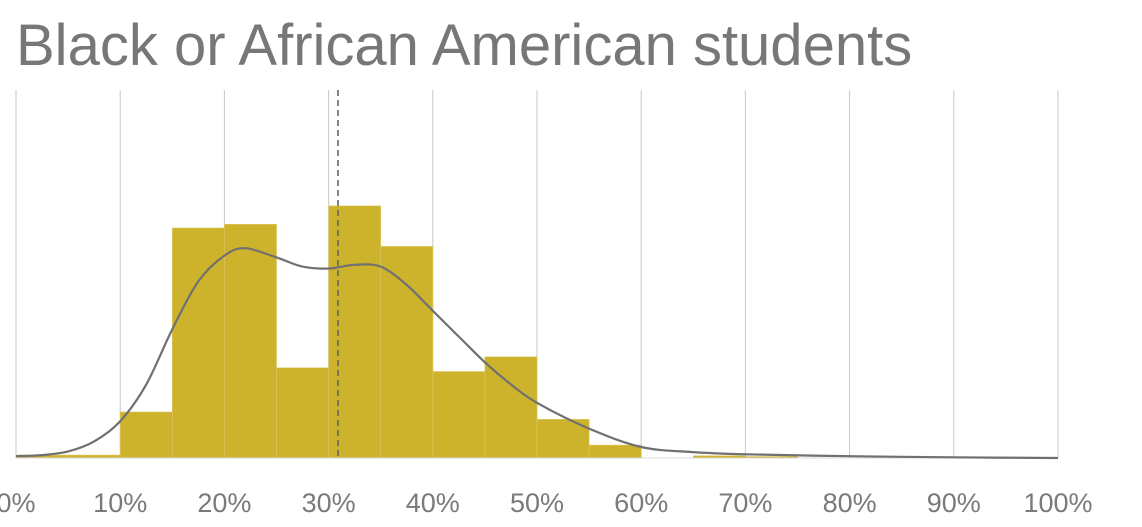 The image size is (1142, 527). Describe the element at coordinates (850, 503) in the screenshot. I see `x-tick-label: 80%` at that location.